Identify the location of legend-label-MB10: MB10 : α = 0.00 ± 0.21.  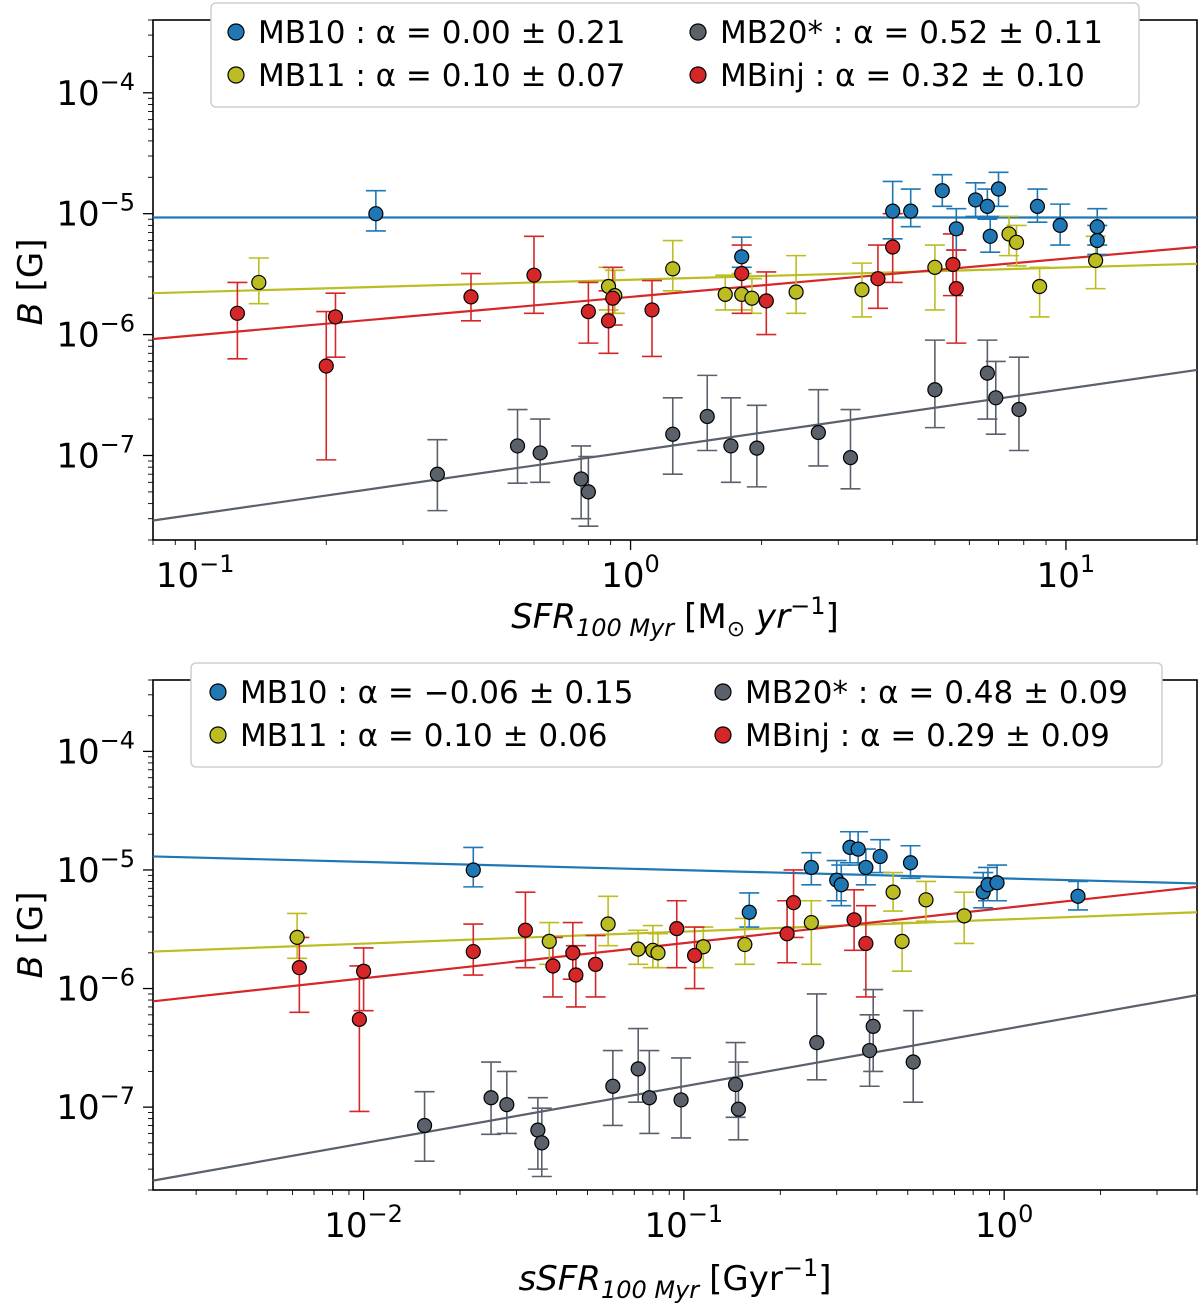
(441, 33).